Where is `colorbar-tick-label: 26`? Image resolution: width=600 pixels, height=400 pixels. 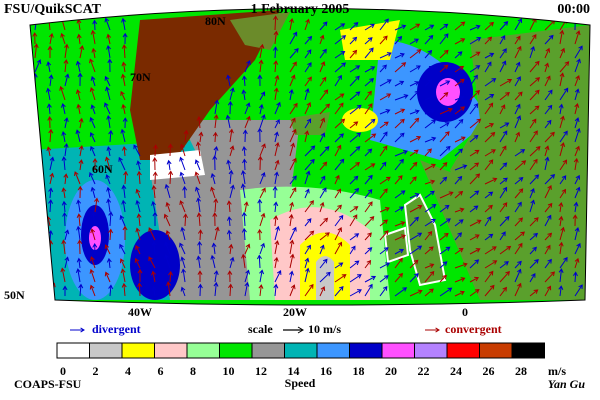 colorbar-tick-label: 26 is located at coordinates (489, 371).